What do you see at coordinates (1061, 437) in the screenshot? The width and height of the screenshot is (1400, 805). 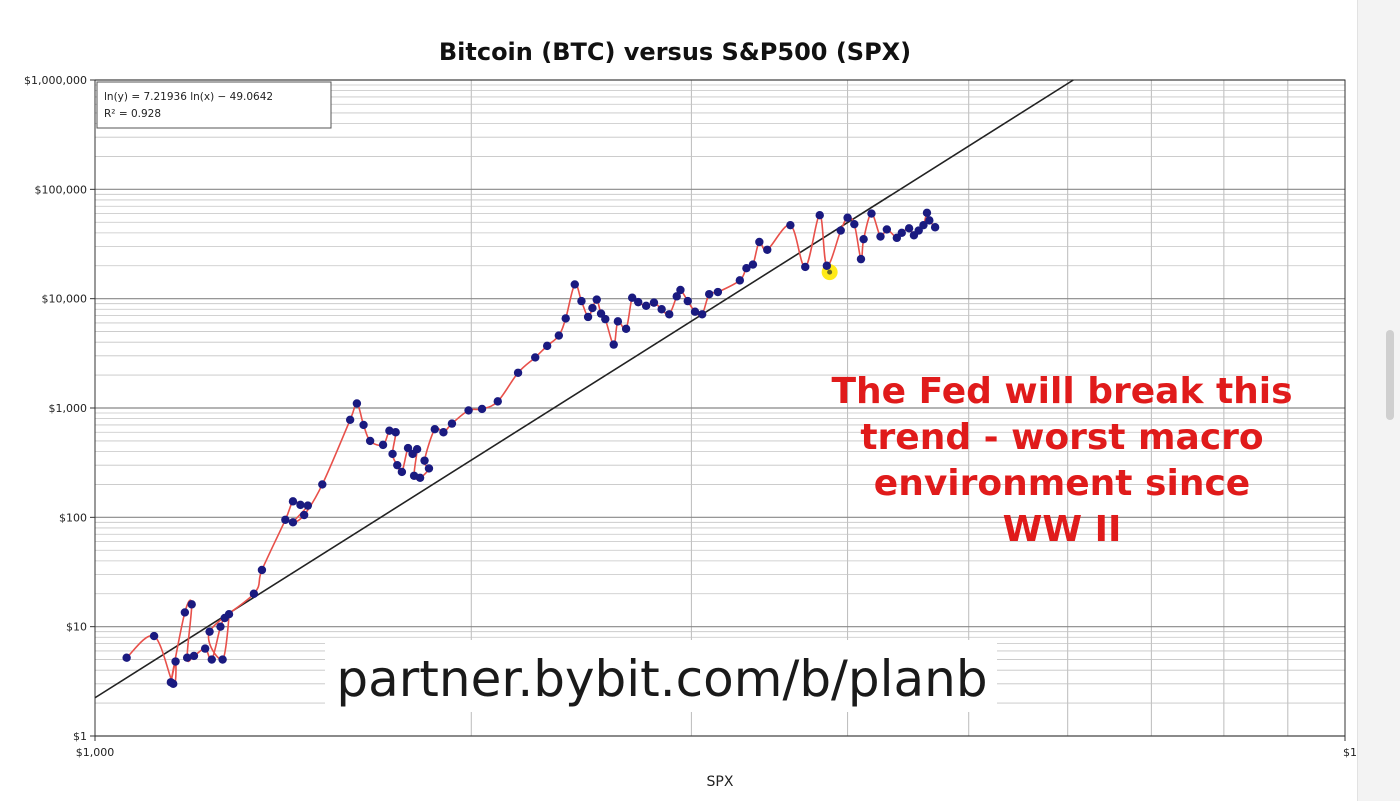 I see `annotation-line: trend - worst macro` at bounding box center [1061, 437].